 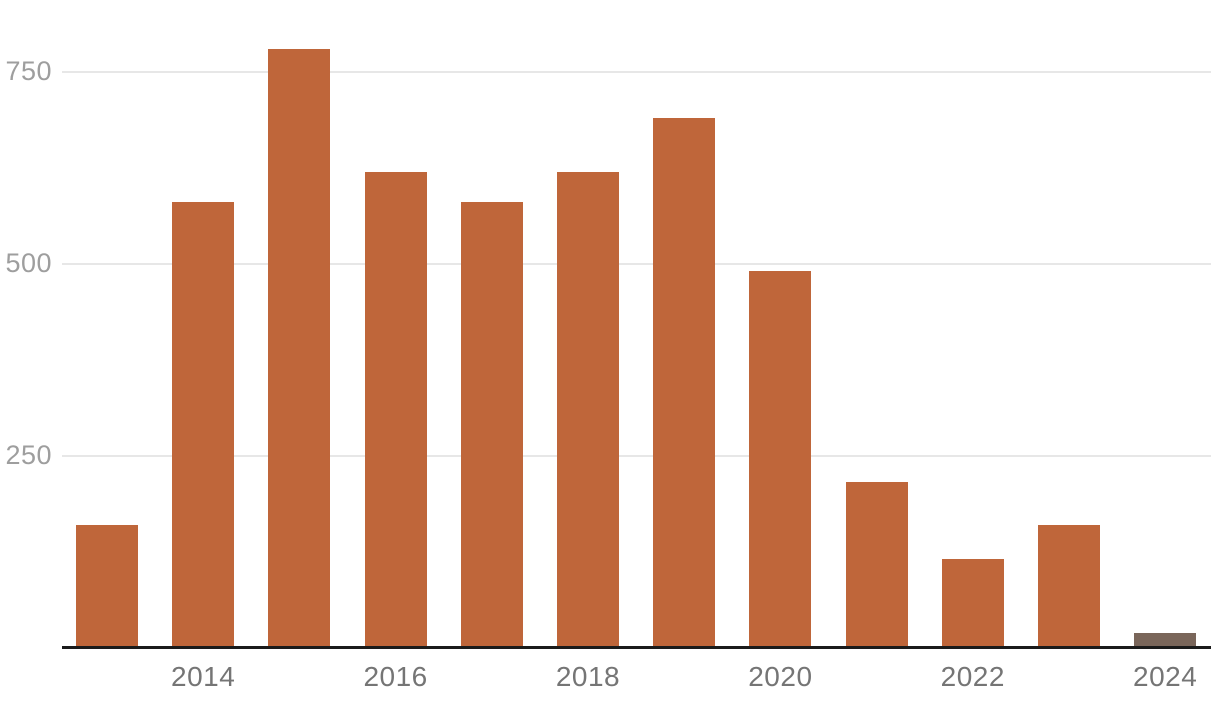 I want to click on x-tick-label-2020: 2020, so click(x=780, y=676).